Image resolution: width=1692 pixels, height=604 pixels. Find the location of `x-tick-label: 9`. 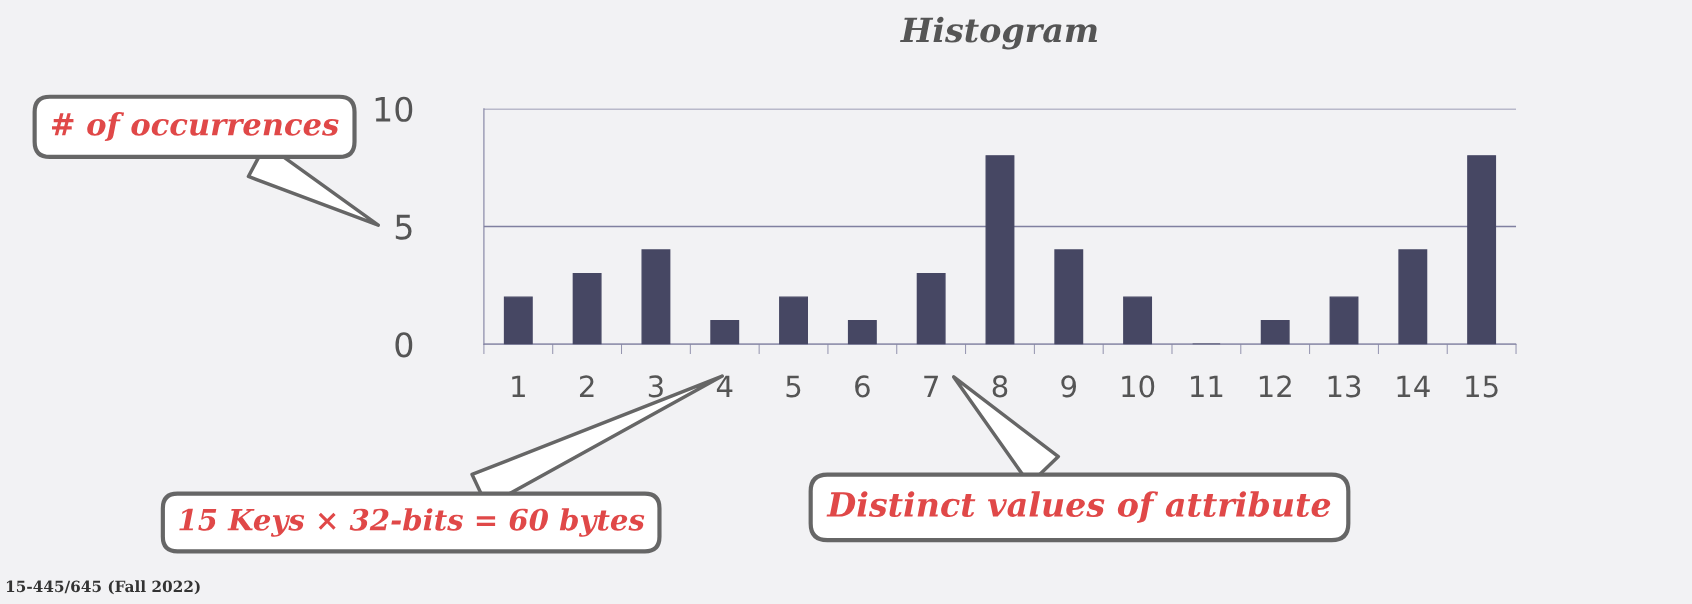

x-tick-label: 9 is located at coordinates (1069, 386).